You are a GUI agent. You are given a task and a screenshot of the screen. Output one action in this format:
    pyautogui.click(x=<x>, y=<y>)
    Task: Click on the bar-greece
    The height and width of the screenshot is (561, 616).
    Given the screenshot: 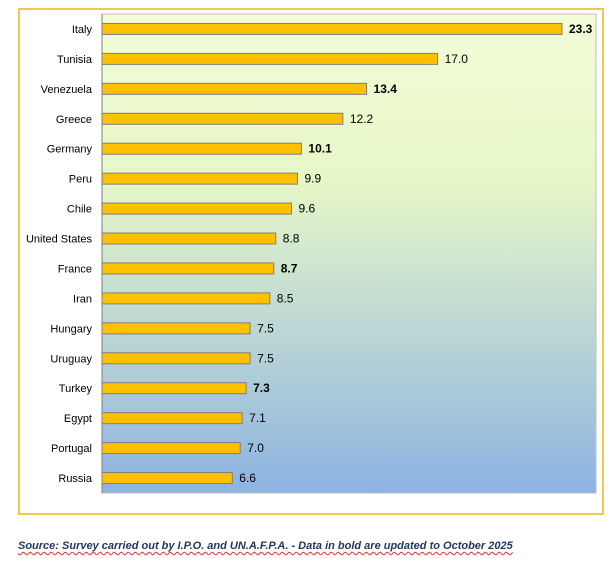 What is the action you would take?
    pyautogui.click(x=222, y=118)
    